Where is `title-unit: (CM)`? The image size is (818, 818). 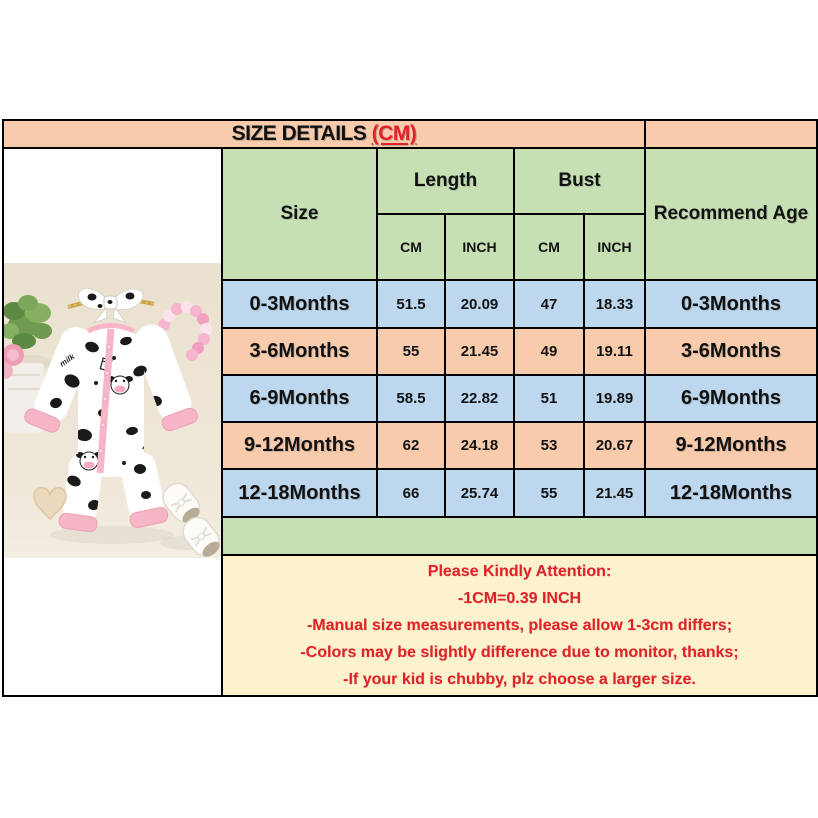 title-unit: (CM) is located at coordinates (394, 133).